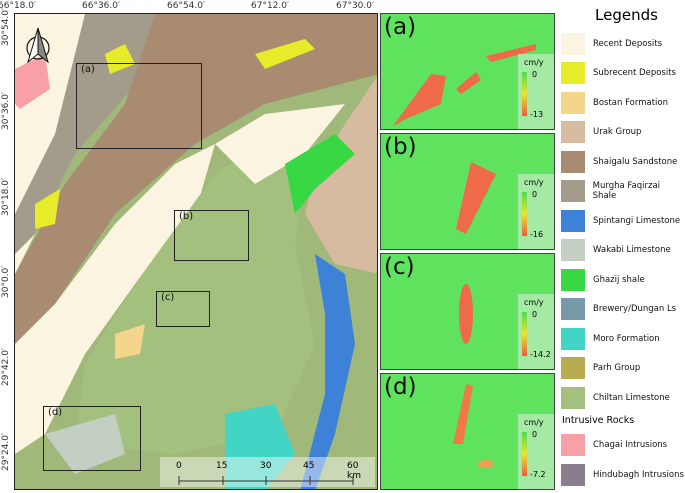 The width and height of the screenshot is (685, 493). I want to click on inset-box-c: (c), so click(183, 309).